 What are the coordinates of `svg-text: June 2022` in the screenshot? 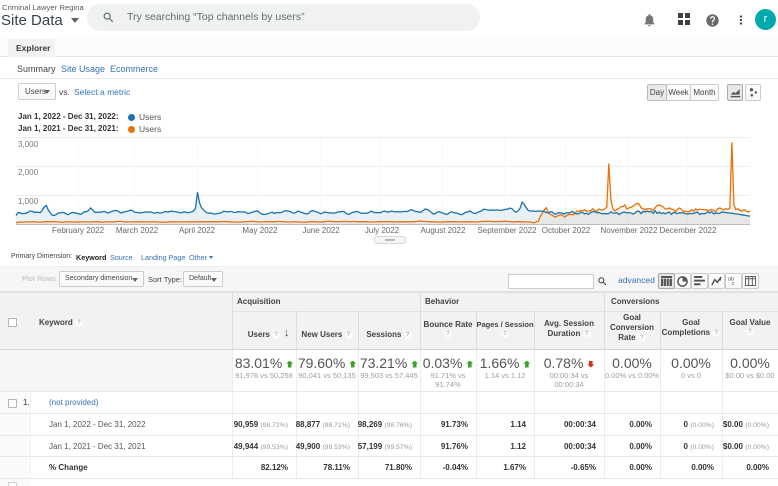 It's located at (321, 230).